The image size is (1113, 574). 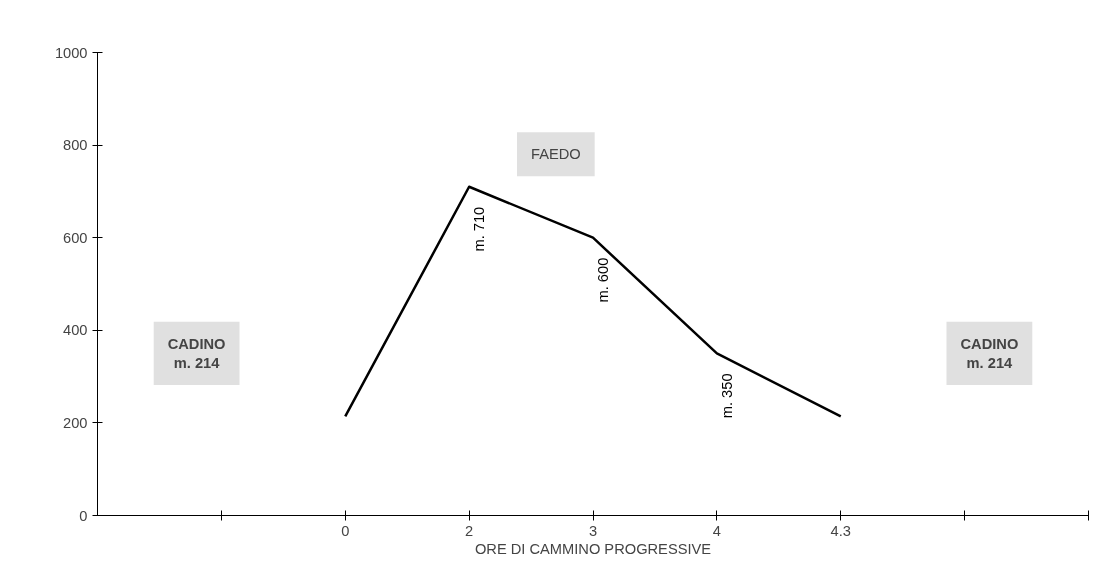 What do you see at coordinates (345, 530) in the screenshot?
I see `x-tick-label: 0` at bounding box center [345, 530].